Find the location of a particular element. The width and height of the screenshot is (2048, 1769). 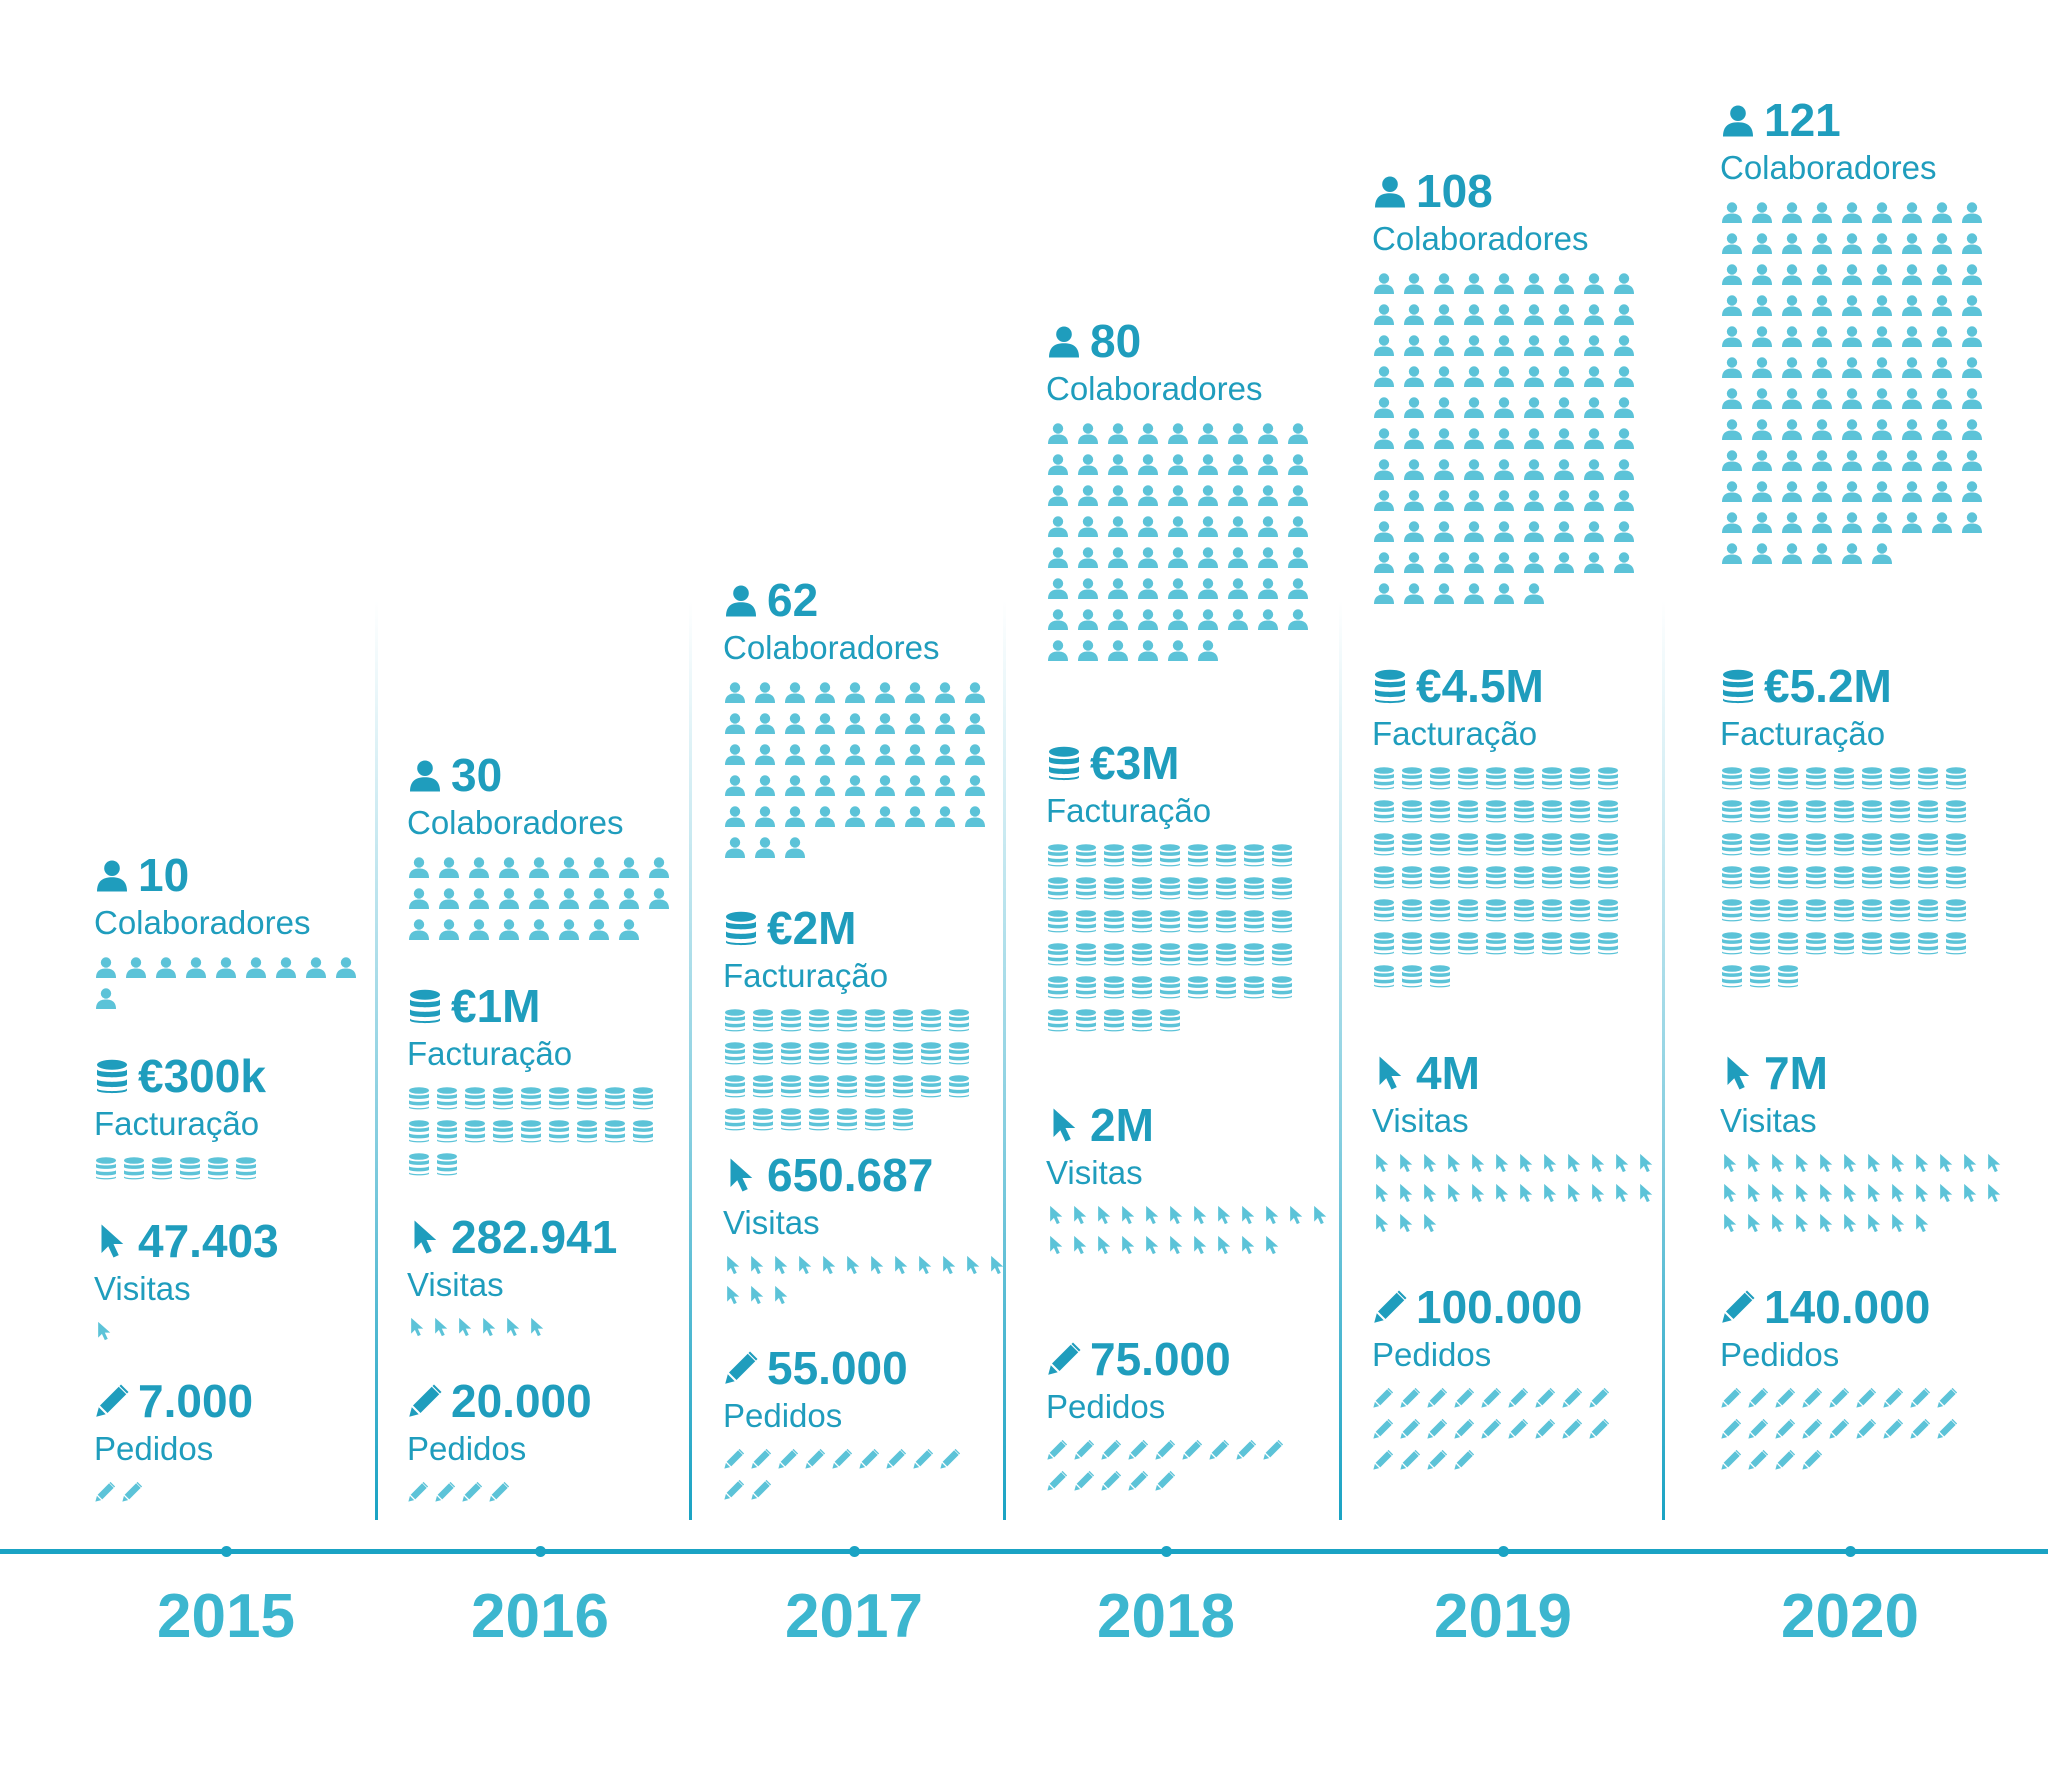

pedidos-block: 7.000 Pedidos is located at coordinates (215, 1445).